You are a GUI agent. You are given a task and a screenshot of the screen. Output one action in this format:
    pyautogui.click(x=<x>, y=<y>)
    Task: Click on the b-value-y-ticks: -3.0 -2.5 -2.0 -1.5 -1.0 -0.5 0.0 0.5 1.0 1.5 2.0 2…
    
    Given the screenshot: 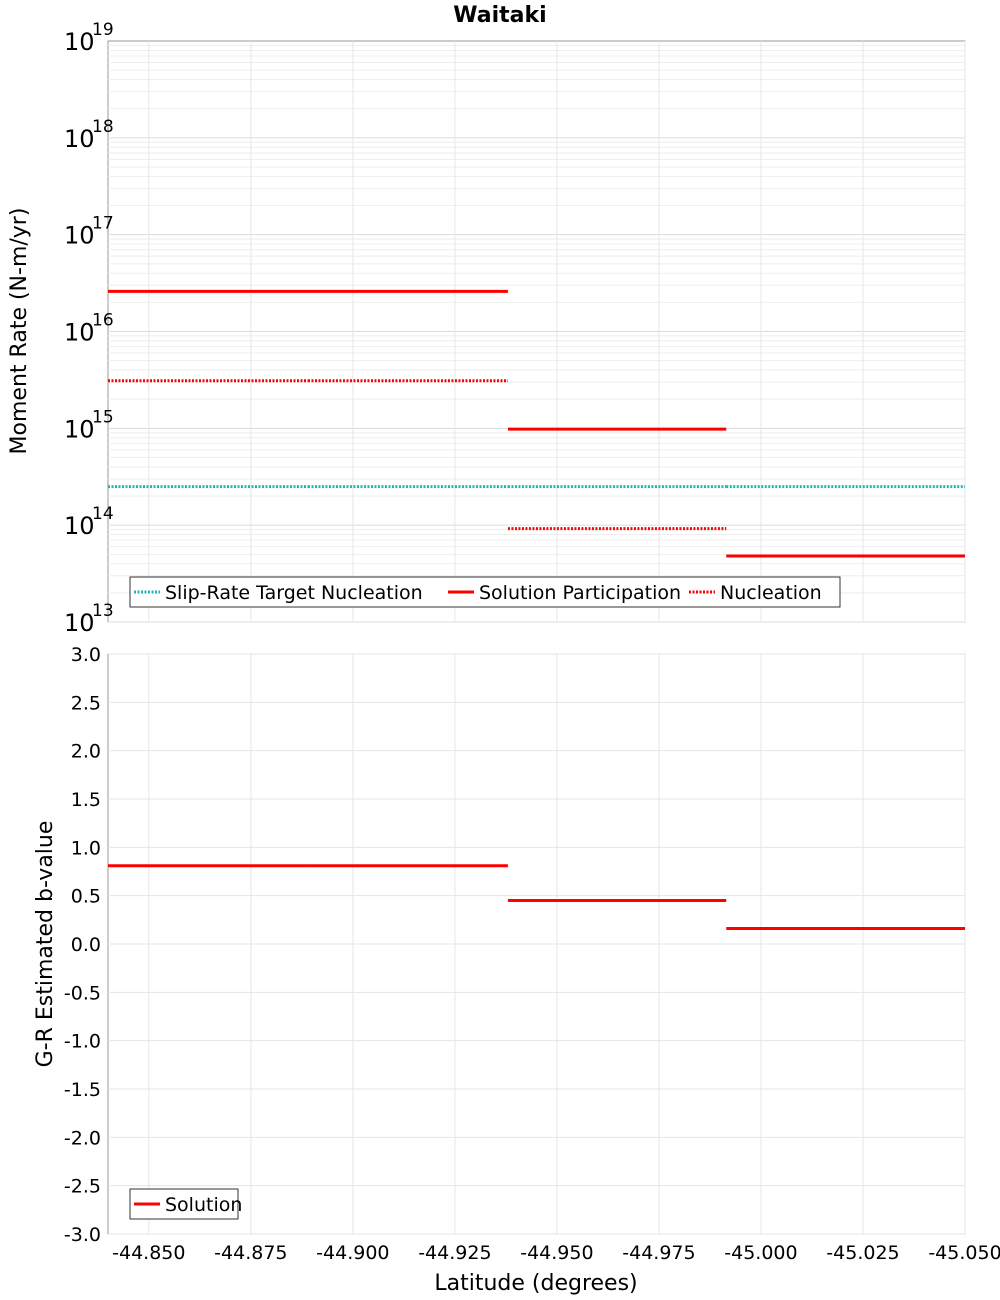 What is the action you would take?
    pyautogui.click(x=82, y=945)
    